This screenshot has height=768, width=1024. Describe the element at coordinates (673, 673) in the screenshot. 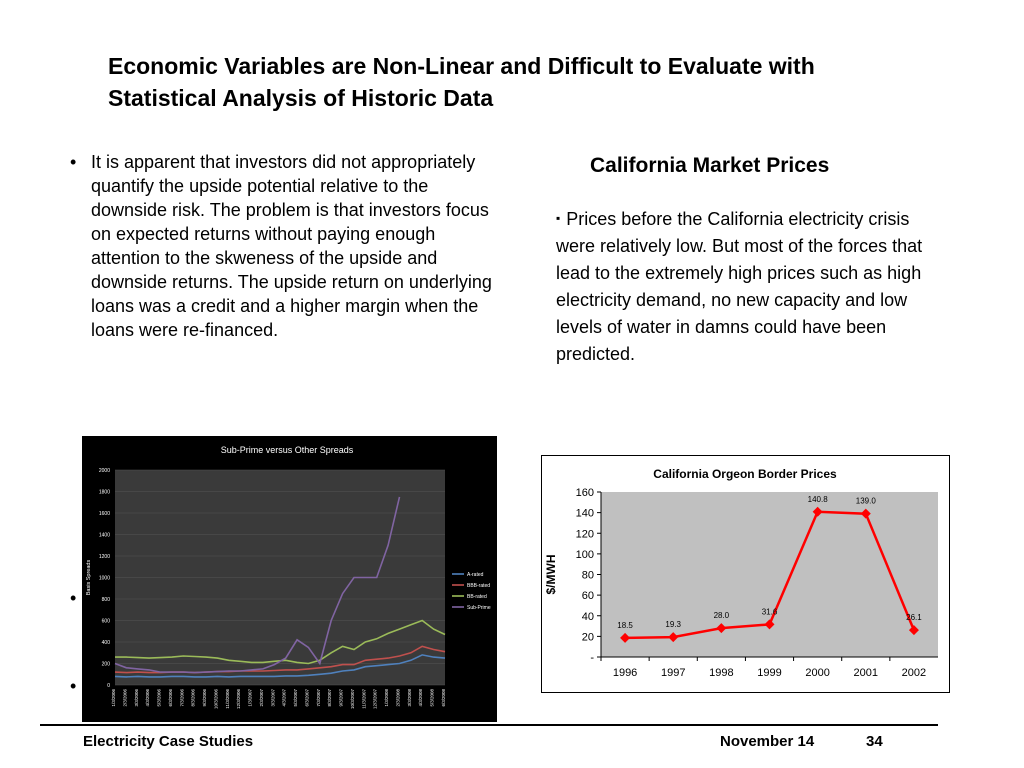

I see `x-tick-label: 1997` at that location.